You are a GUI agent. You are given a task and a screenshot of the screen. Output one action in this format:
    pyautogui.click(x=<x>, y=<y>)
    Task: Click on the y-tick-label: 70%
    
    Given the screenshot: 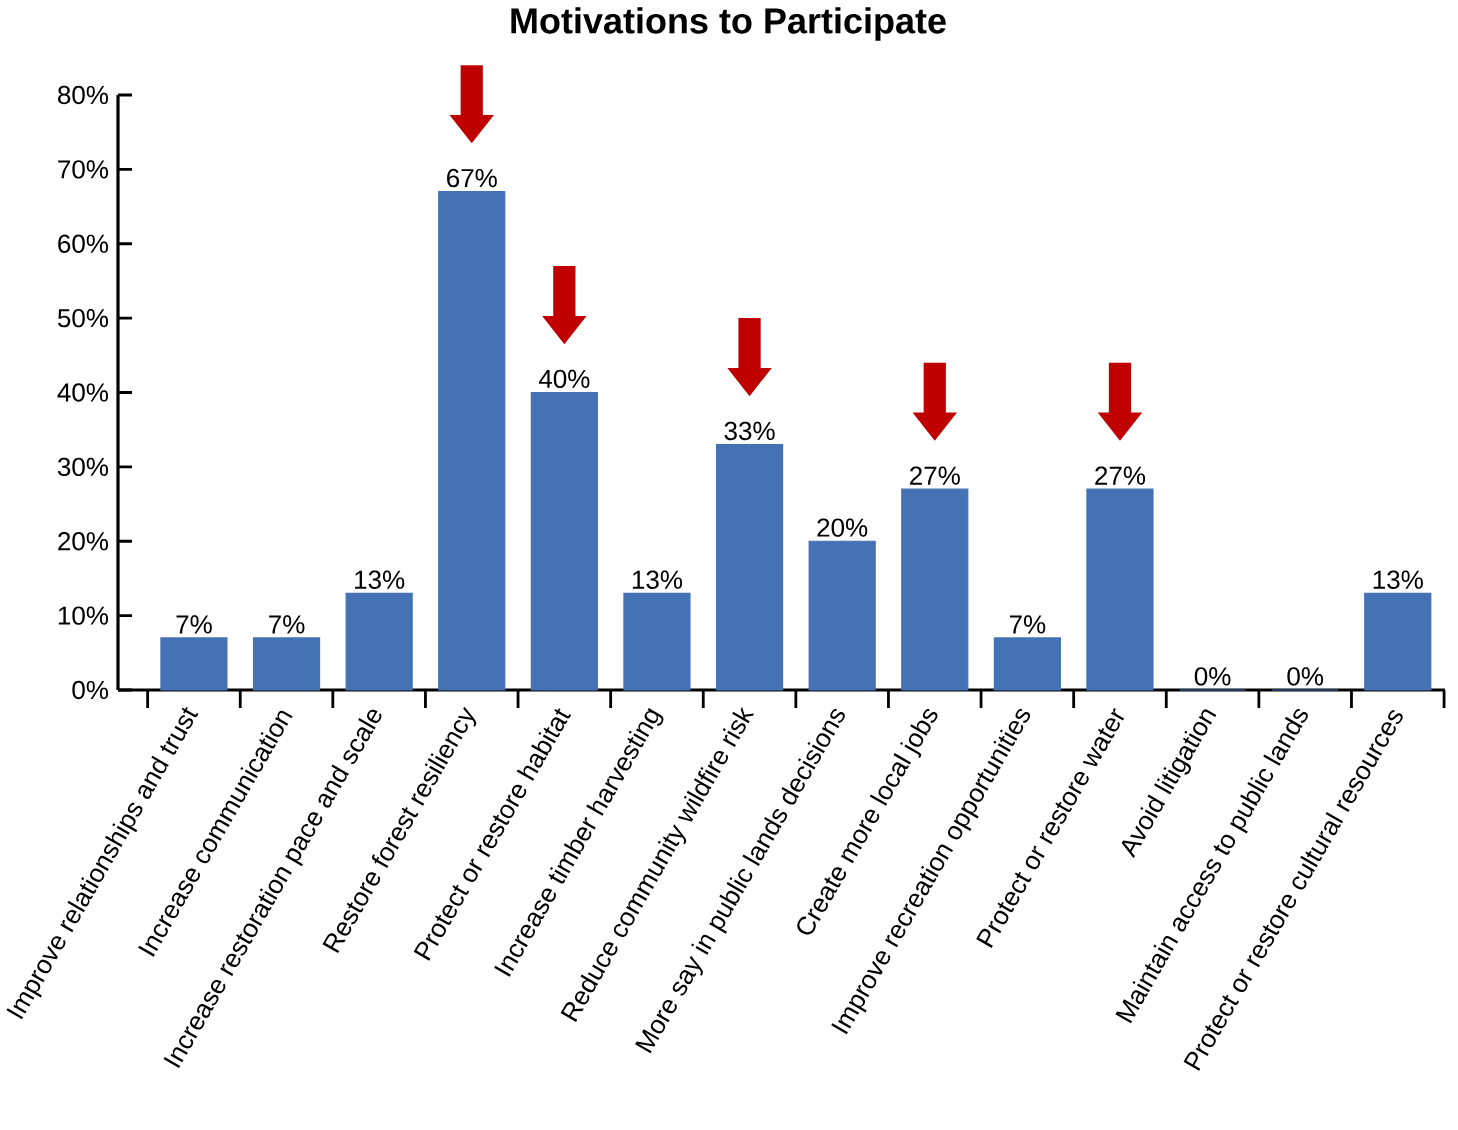 What is the action you would take?
    pyautogui.click(x=83, y=169)
    